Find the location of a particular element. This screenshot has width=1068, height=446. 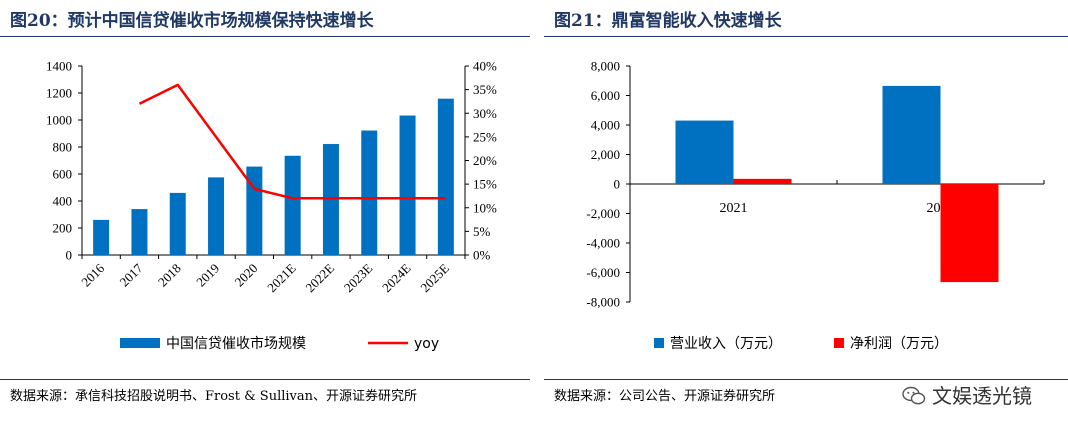

y-tick-label: -8,000 is located at coordinates (603, 302).